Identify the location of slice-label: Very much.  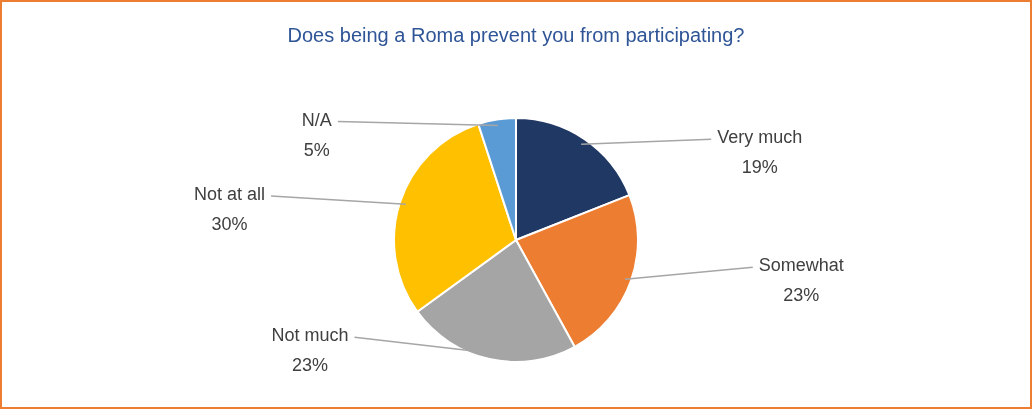
(760, 137).